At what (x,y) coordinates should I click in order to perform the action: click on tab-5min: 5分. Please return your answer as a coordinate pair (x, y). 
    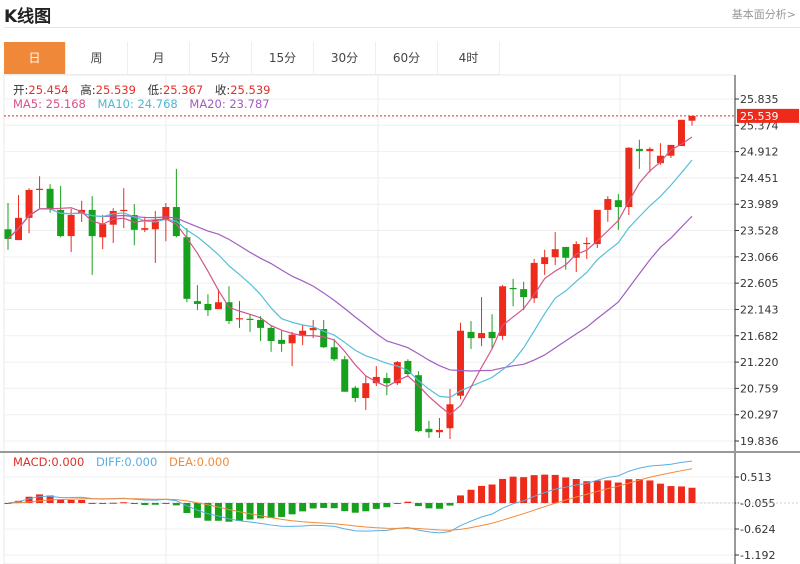
    Looking at the image, I should click on (221, 58).